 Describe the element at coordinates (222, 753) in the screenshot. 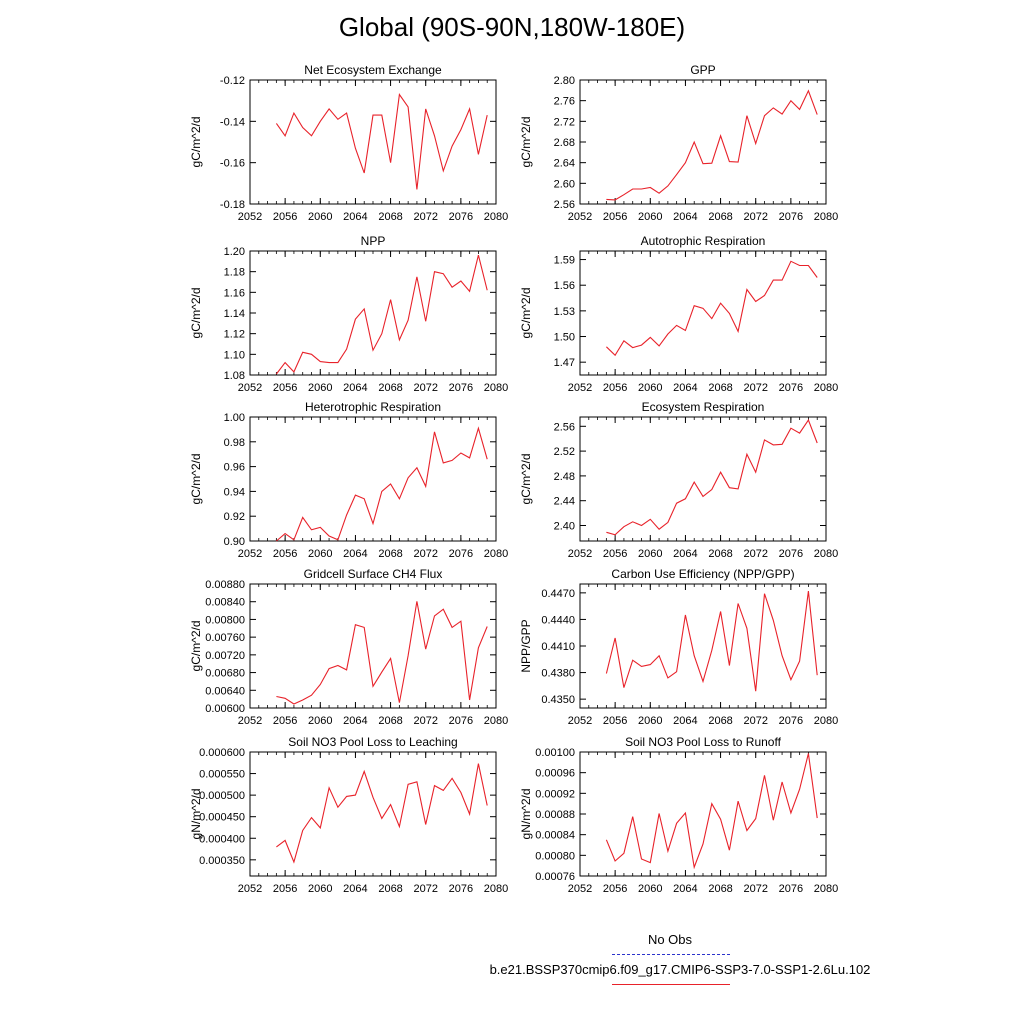

I see `y-tick-label: 0.000600` at that location.